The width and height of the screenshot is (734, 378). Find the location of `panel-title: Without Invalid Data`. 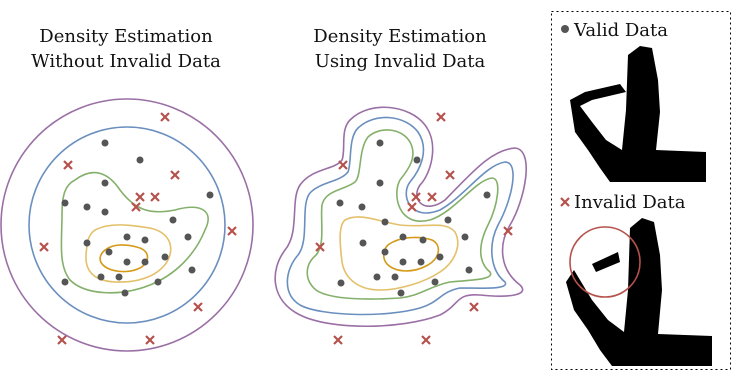

panel-title: Without Invalid Data is located at coordinates (126, 61).